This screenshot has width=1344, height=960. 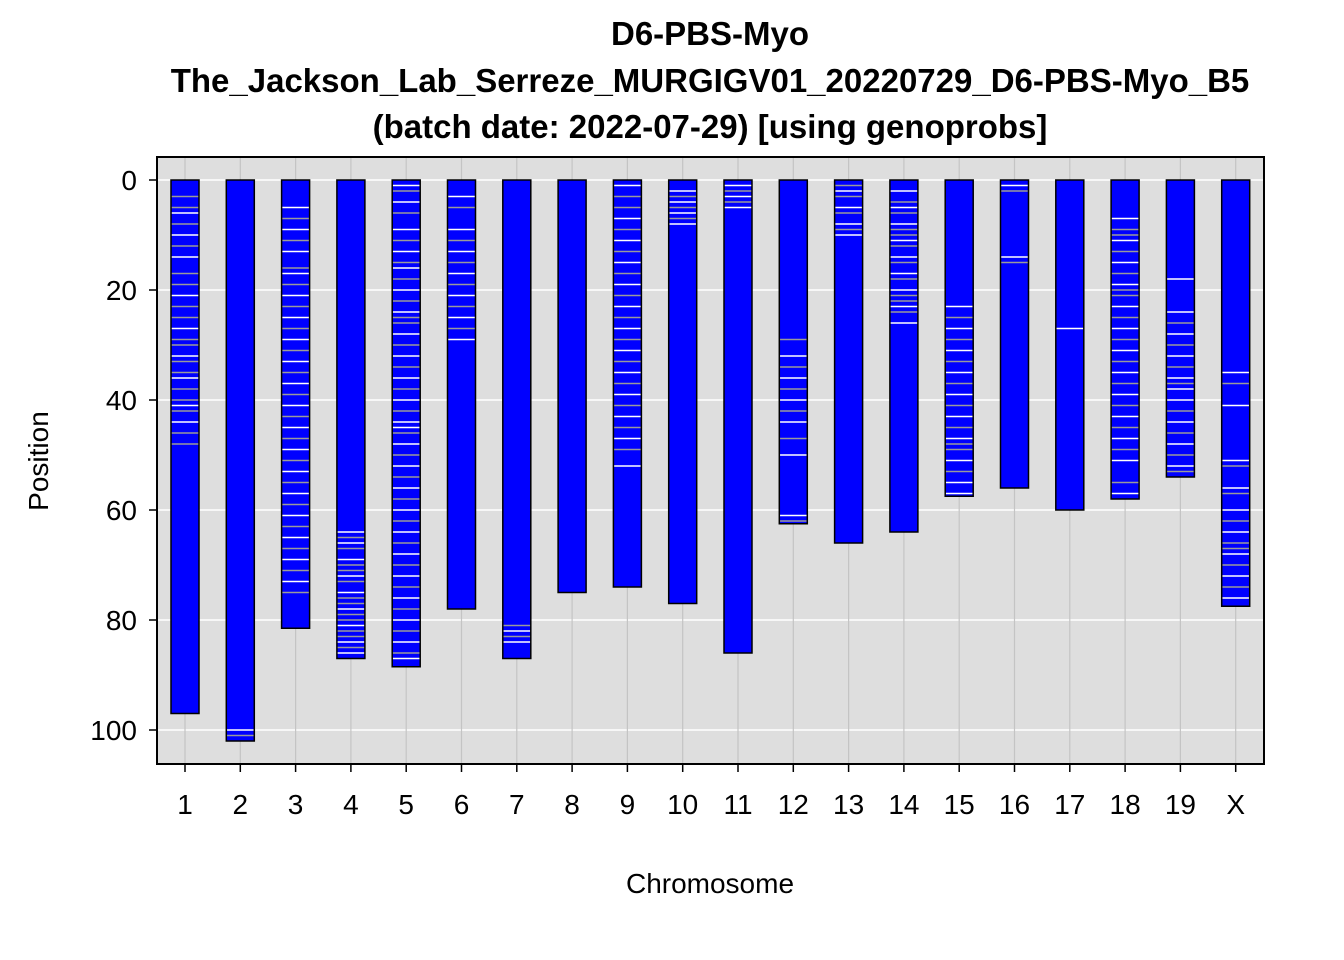 I want to click on chromosome-16-outline, so click(x=1014, y=334).